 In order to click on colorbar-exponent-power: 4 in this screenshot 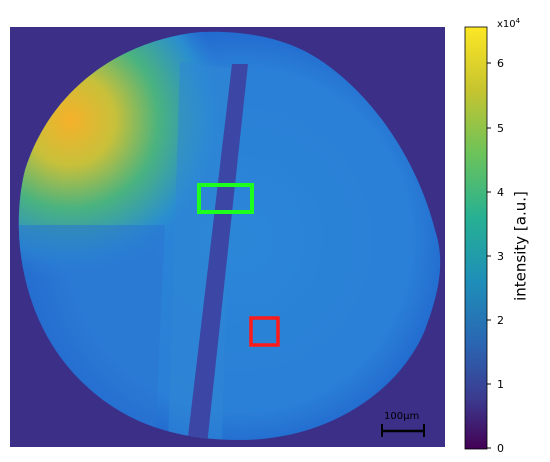, I will do `click(518, 21)`.